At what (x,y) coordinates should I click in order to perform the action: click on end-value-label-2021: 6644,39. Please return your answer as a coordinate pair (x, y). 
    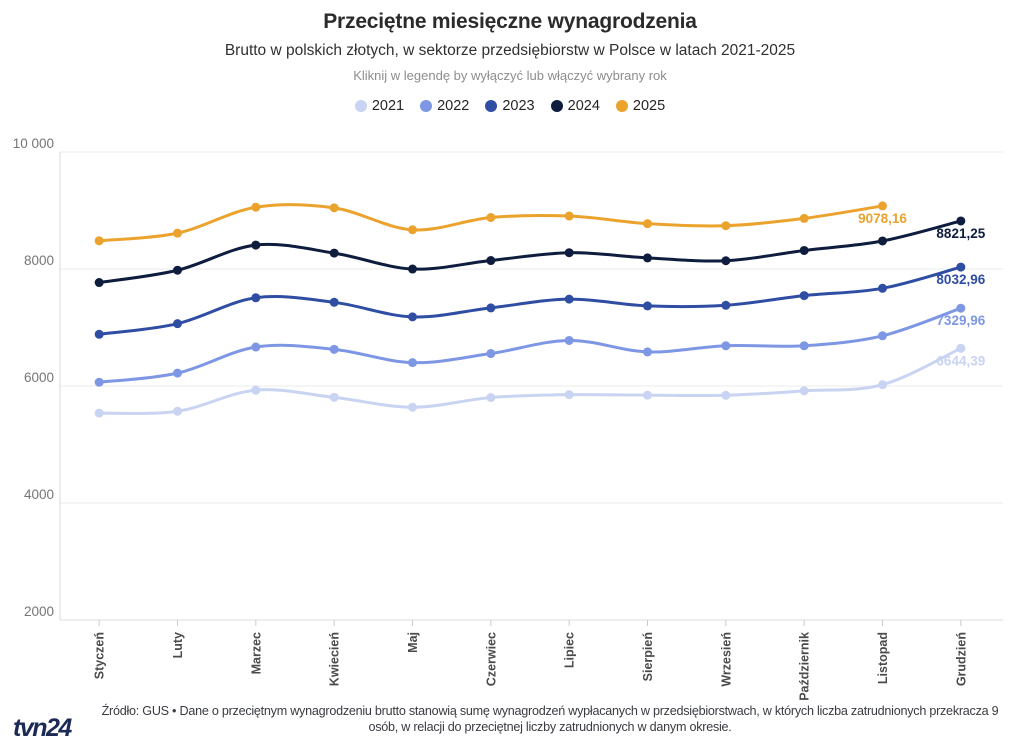
    Looking at the image, I should click on (960, 360).